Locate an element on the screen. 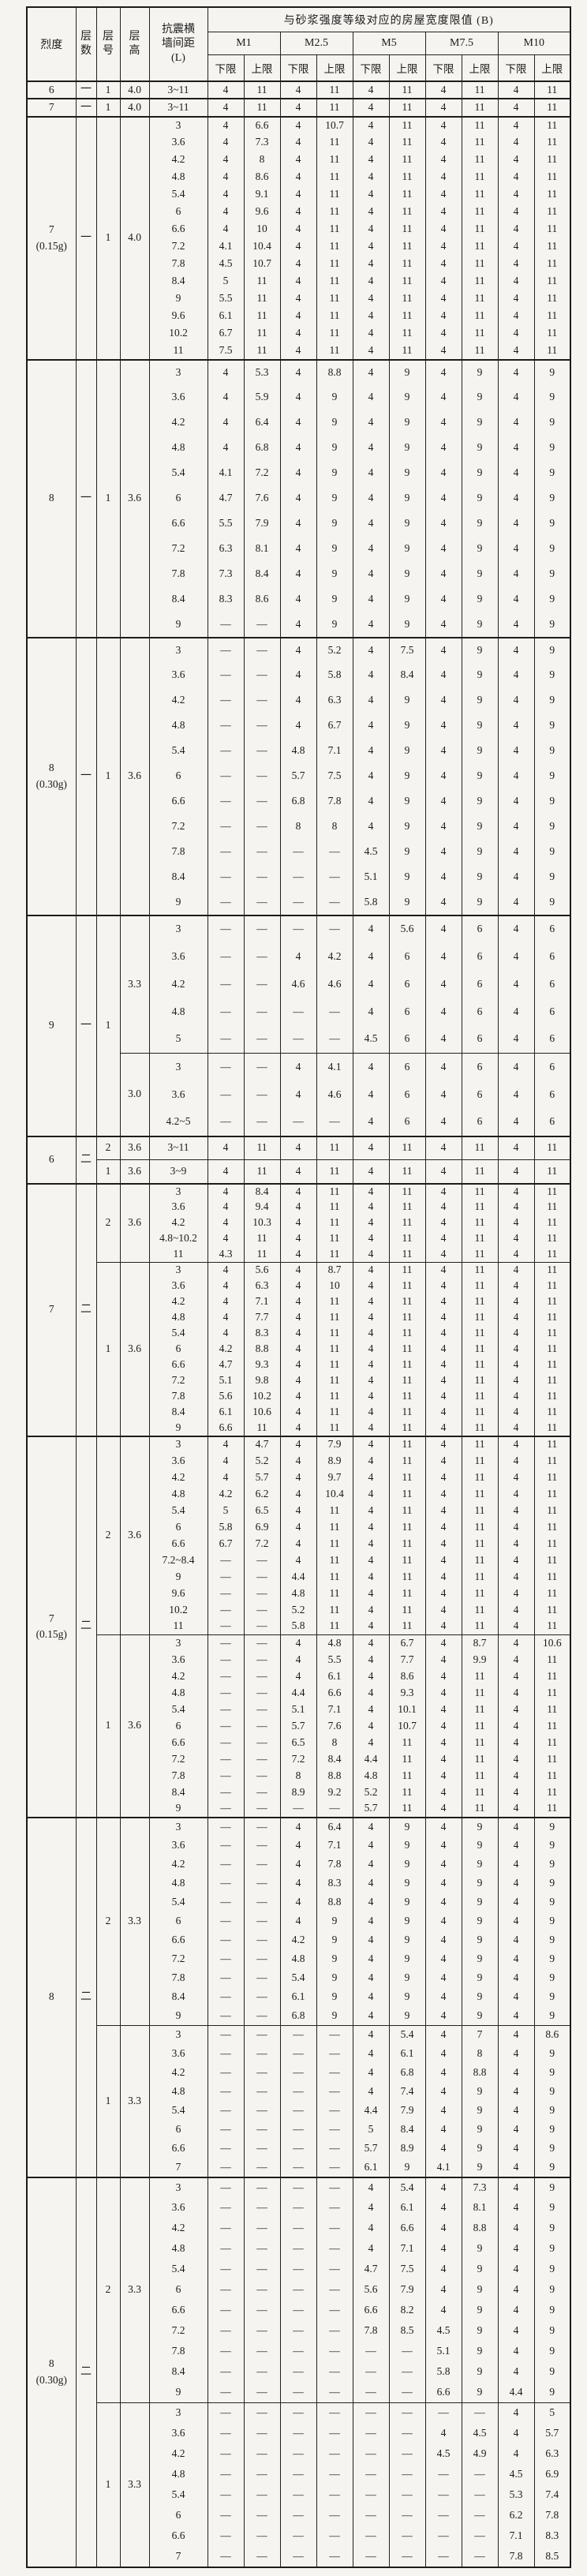 The width and height of the screenshot is (587, 2576). limit-cell: 4.2 is located at coordinates (298, 1940).